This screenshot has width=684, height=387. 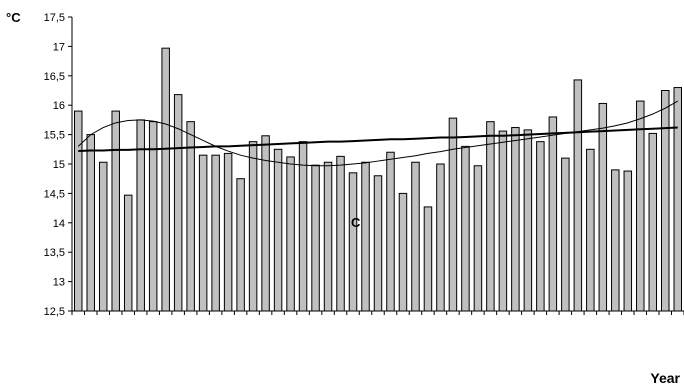 What do you see at coordinates (59, 165) in the screenshot?
I see `y-tick-label: 15` at bounding box center [59, 165].